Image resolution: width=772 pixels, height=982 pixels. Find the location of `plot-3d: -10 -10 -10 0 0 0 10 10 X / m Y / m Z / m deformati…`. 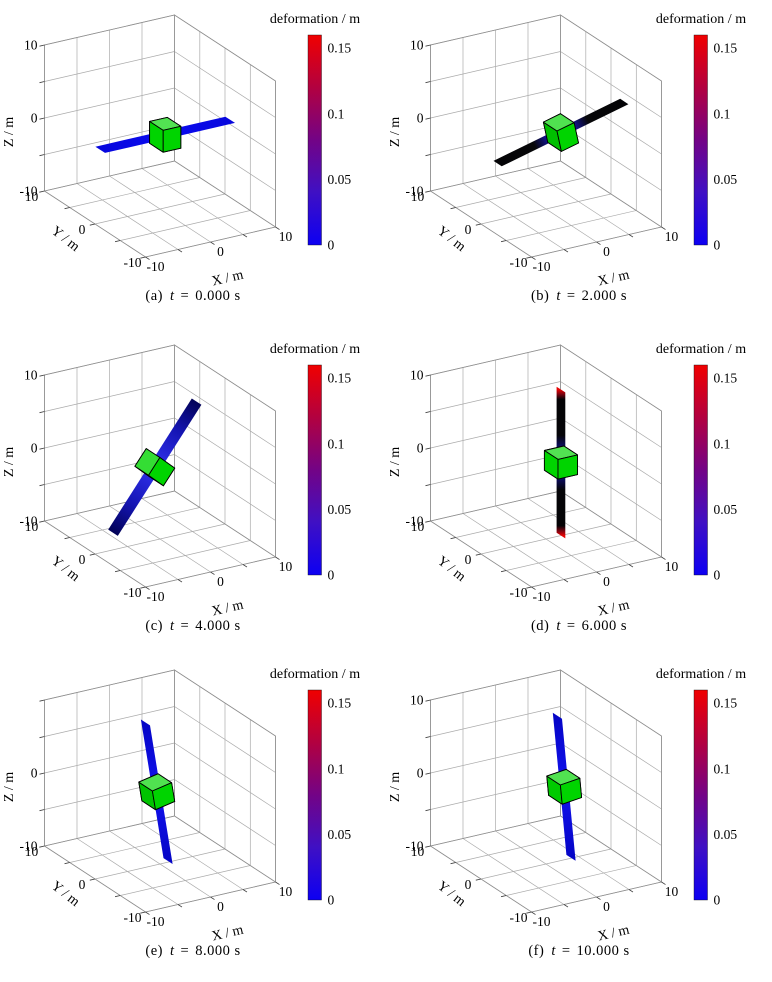

plot-3d: -10 -10 -10 0 0 0 10 10 X / m Y / m Z / m deformati… is located at coordinates (181, 805).